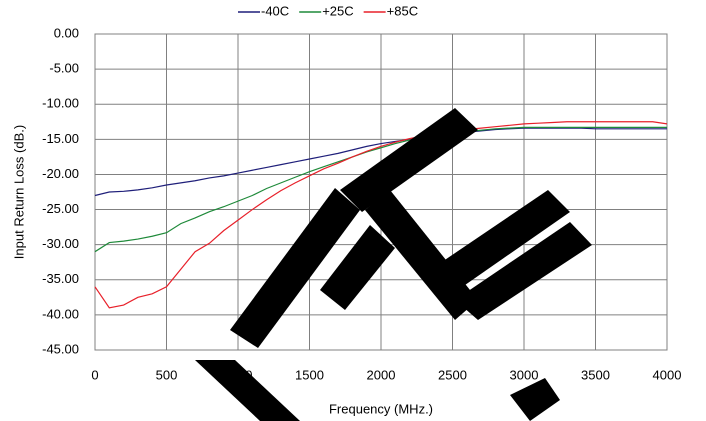 The image size is (706, 421). Describe the element at coordinates (309, 374) in the screenshot. I see `x-tick-label: 1500` at that location.